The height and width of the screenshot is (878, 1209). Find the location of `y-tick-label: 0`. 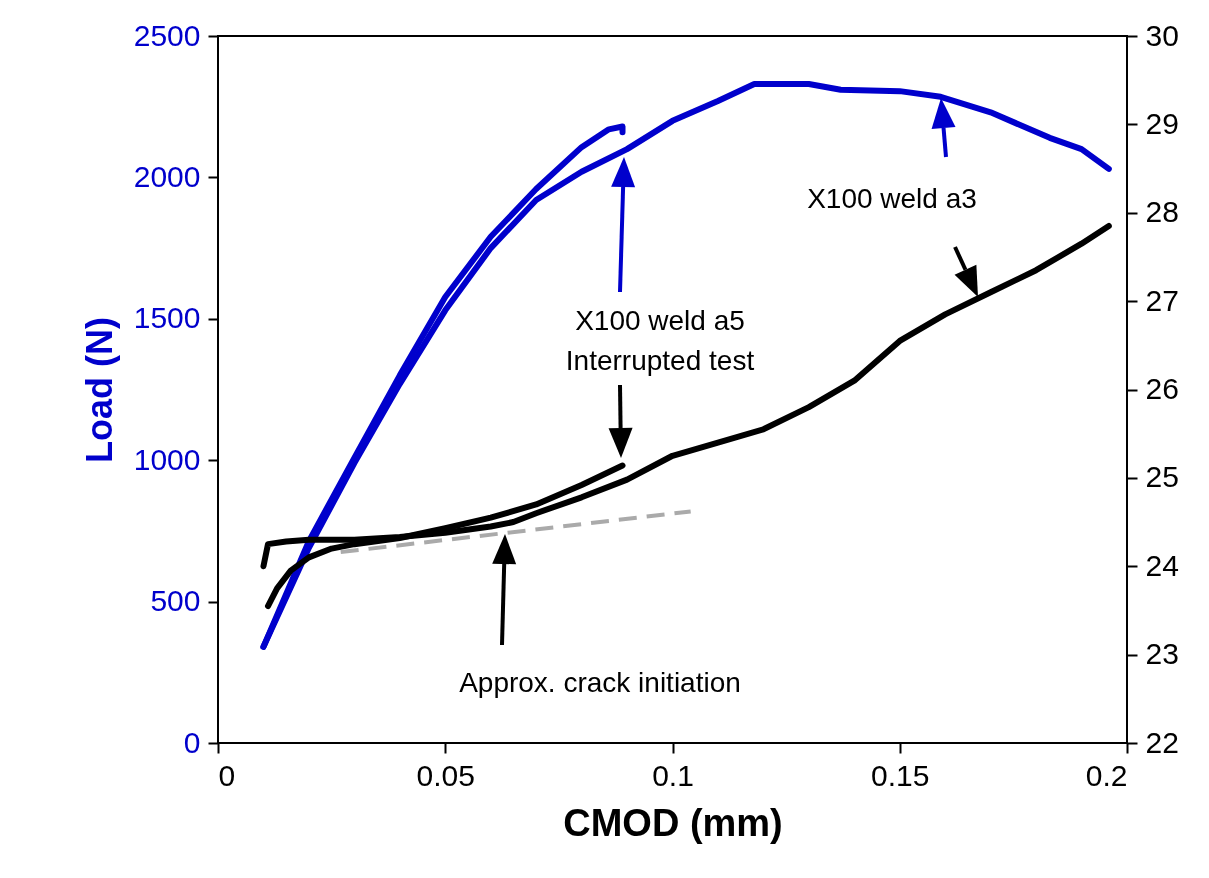

y-tick-label: 0 is located at coordinates (192, 742).